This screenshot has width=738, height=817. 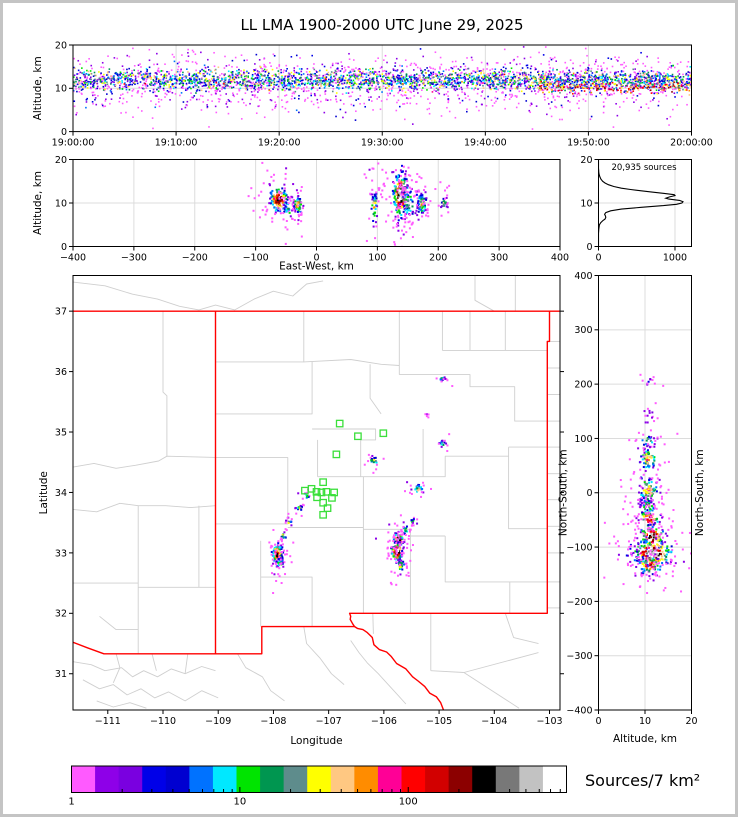 I want to click on lma-station-markers, so click(x=344, y=469).